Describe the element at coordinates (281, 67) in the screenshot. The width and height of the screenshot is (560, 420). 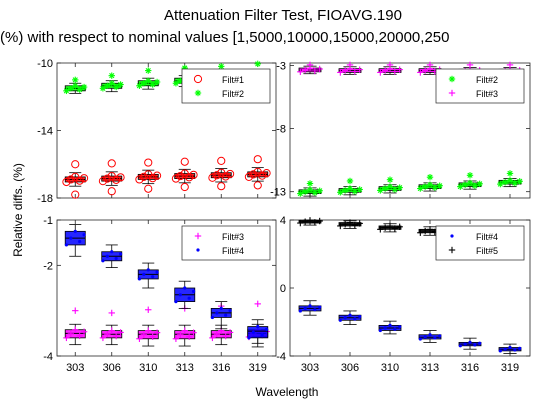
I see `y-tick-label: -3` at that location.